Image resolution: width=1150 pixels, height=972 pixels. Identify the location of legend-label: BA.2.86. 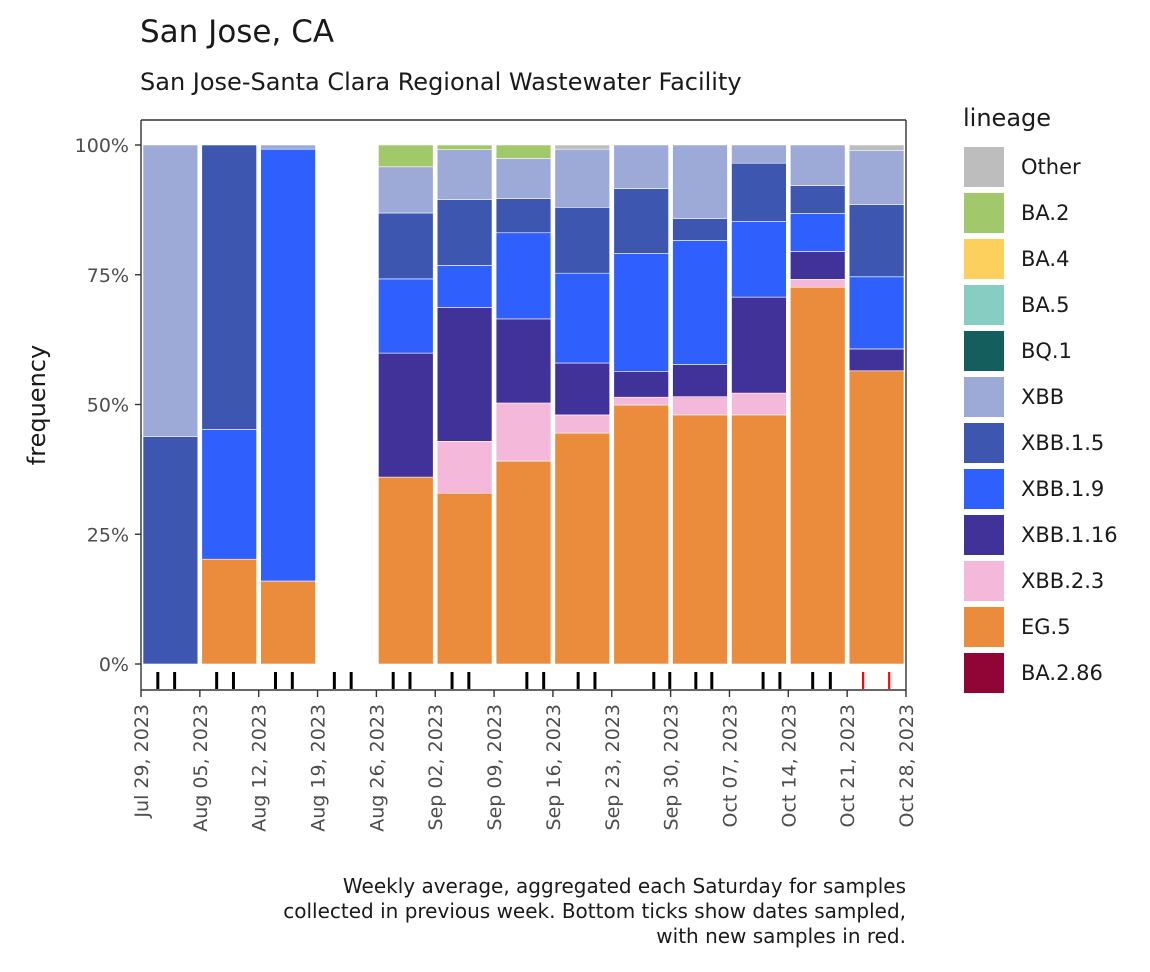
(1062, 673).